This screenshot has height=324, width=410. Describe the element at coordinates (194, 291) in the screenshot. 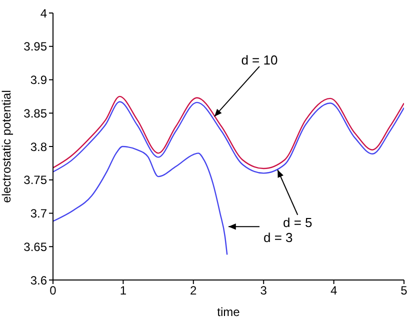

I see `x-tick-label: 2` at that location.